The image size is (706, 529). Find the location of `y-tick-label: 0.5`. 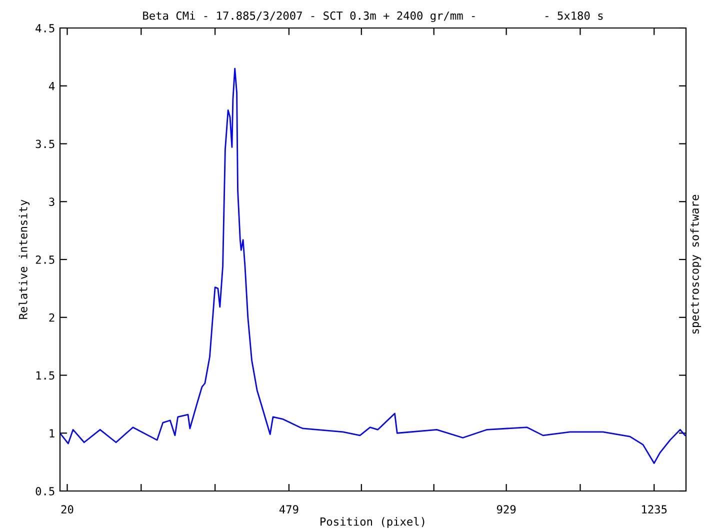

y-tick-label: 0.5 is located at coordinates (45, 491).